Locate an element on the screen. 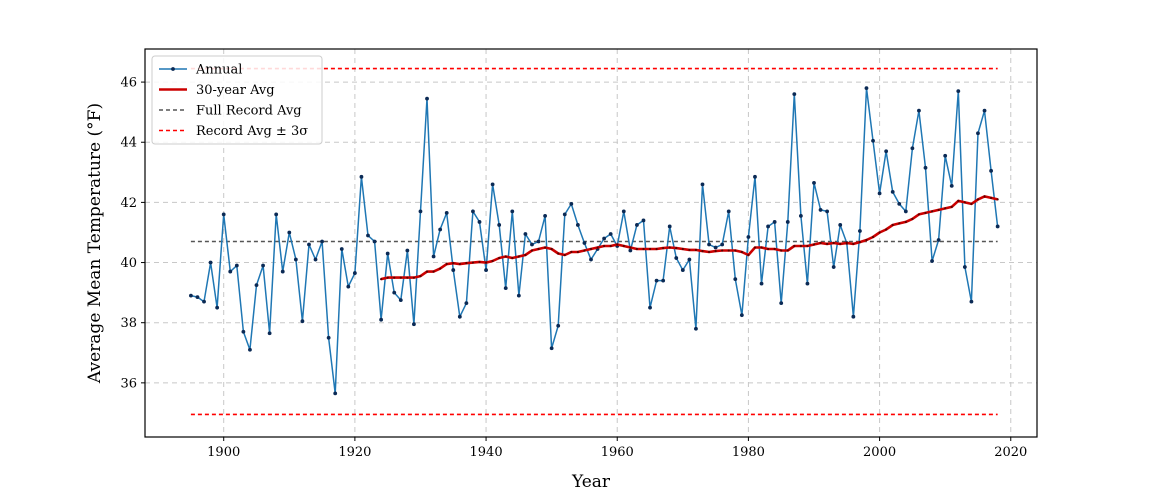  y-axis-title: Average Mean Temperature (°F) is located at coordinates (95, 243).